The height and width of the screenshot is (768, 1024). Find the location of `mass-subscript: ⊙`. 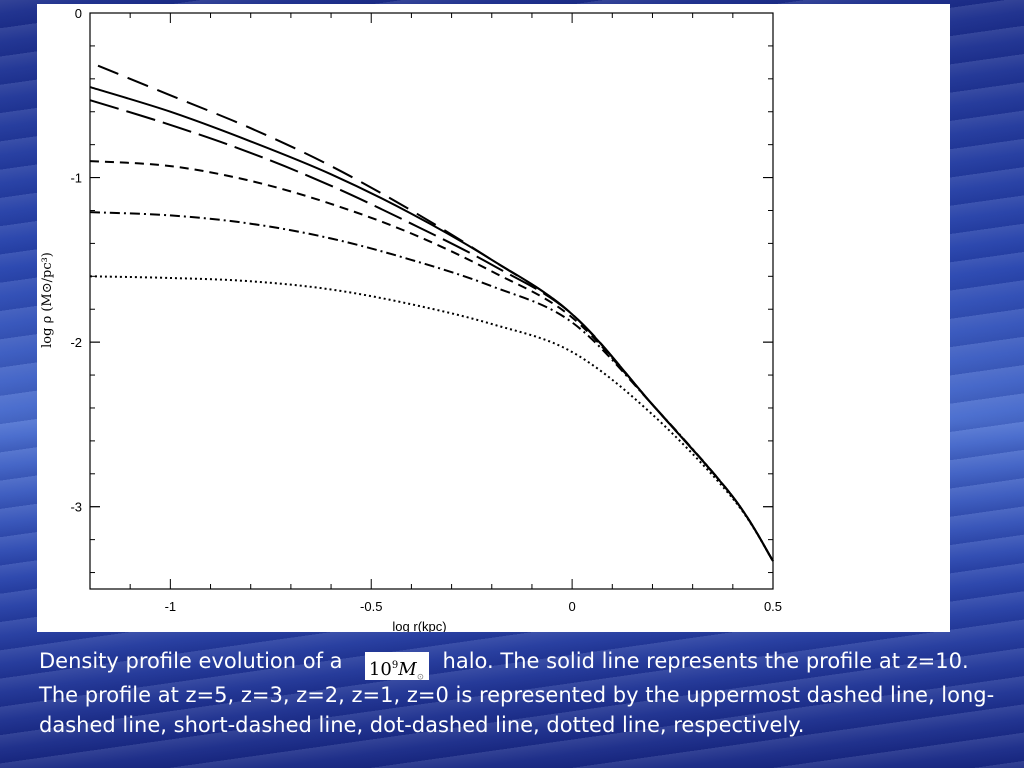

mass-subscript: ⊙ is located at coordinates (420, 677).